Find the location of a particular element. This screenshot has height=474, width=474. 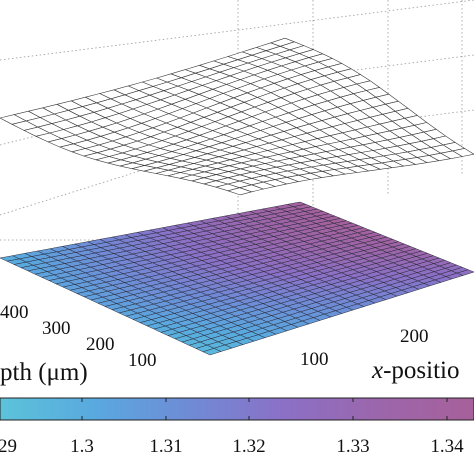

x-tick-label: 100 is located at coordinates (314, 359).